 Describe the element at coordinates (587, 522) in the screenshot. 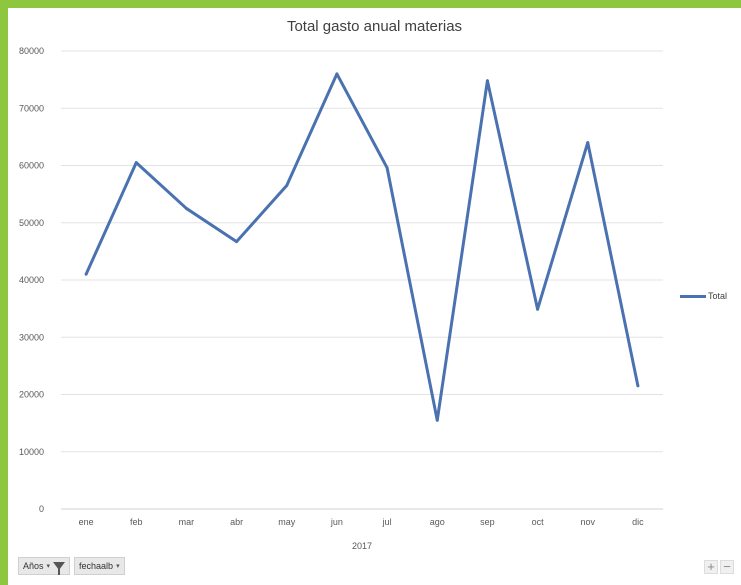

I see `x-tick-label: nov` at that location.